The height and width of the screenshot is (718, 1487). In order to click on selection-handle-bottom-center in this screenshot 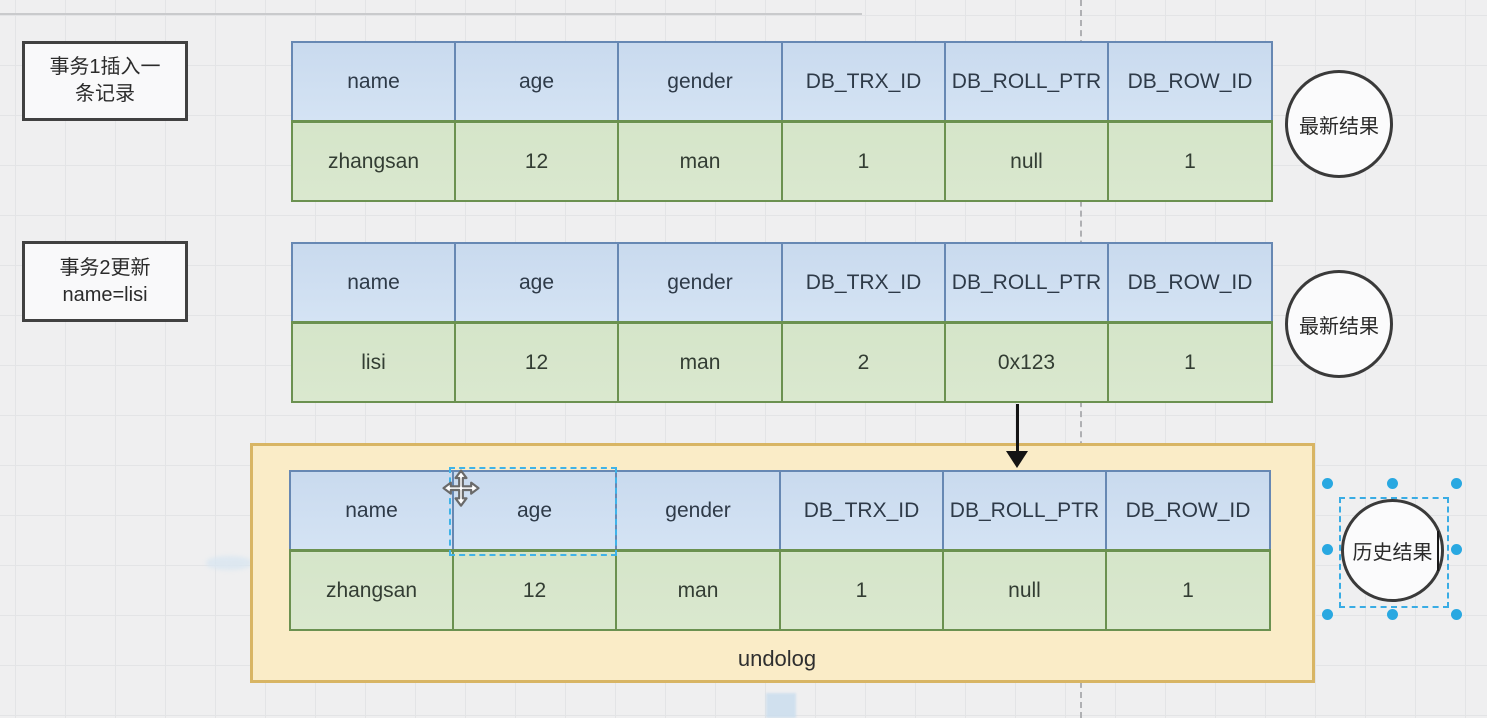, I will do `click(1392, 614)`.